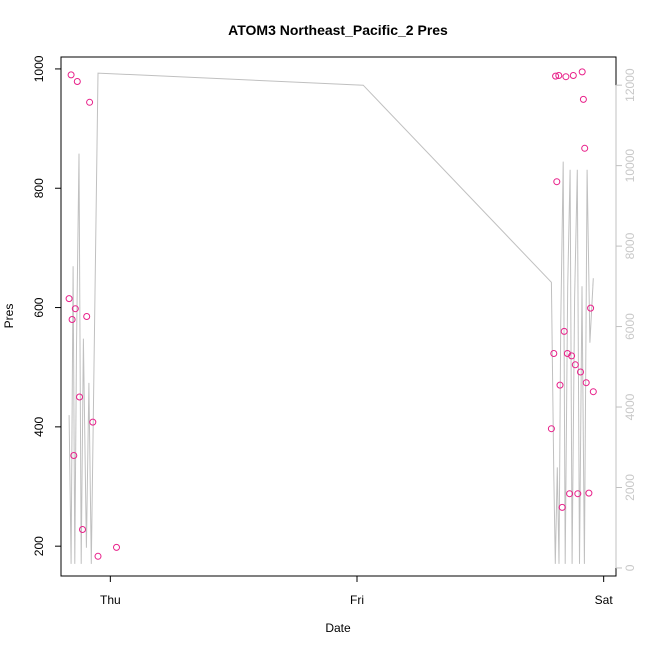  Describe the element at coordinates (630, 245) in the screenshot. I see `y2-tick-label: 8000` at that location.